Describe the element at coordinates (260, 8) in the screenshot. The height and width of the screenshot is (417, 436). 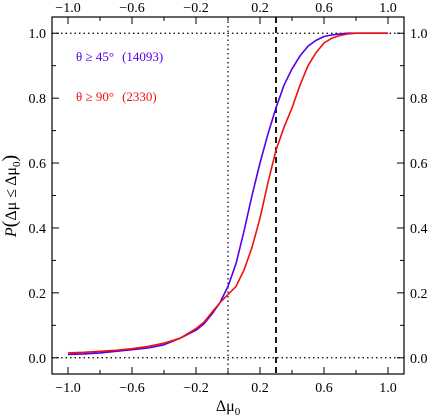
I see `x-tick-label-top: 0.2` at that location.